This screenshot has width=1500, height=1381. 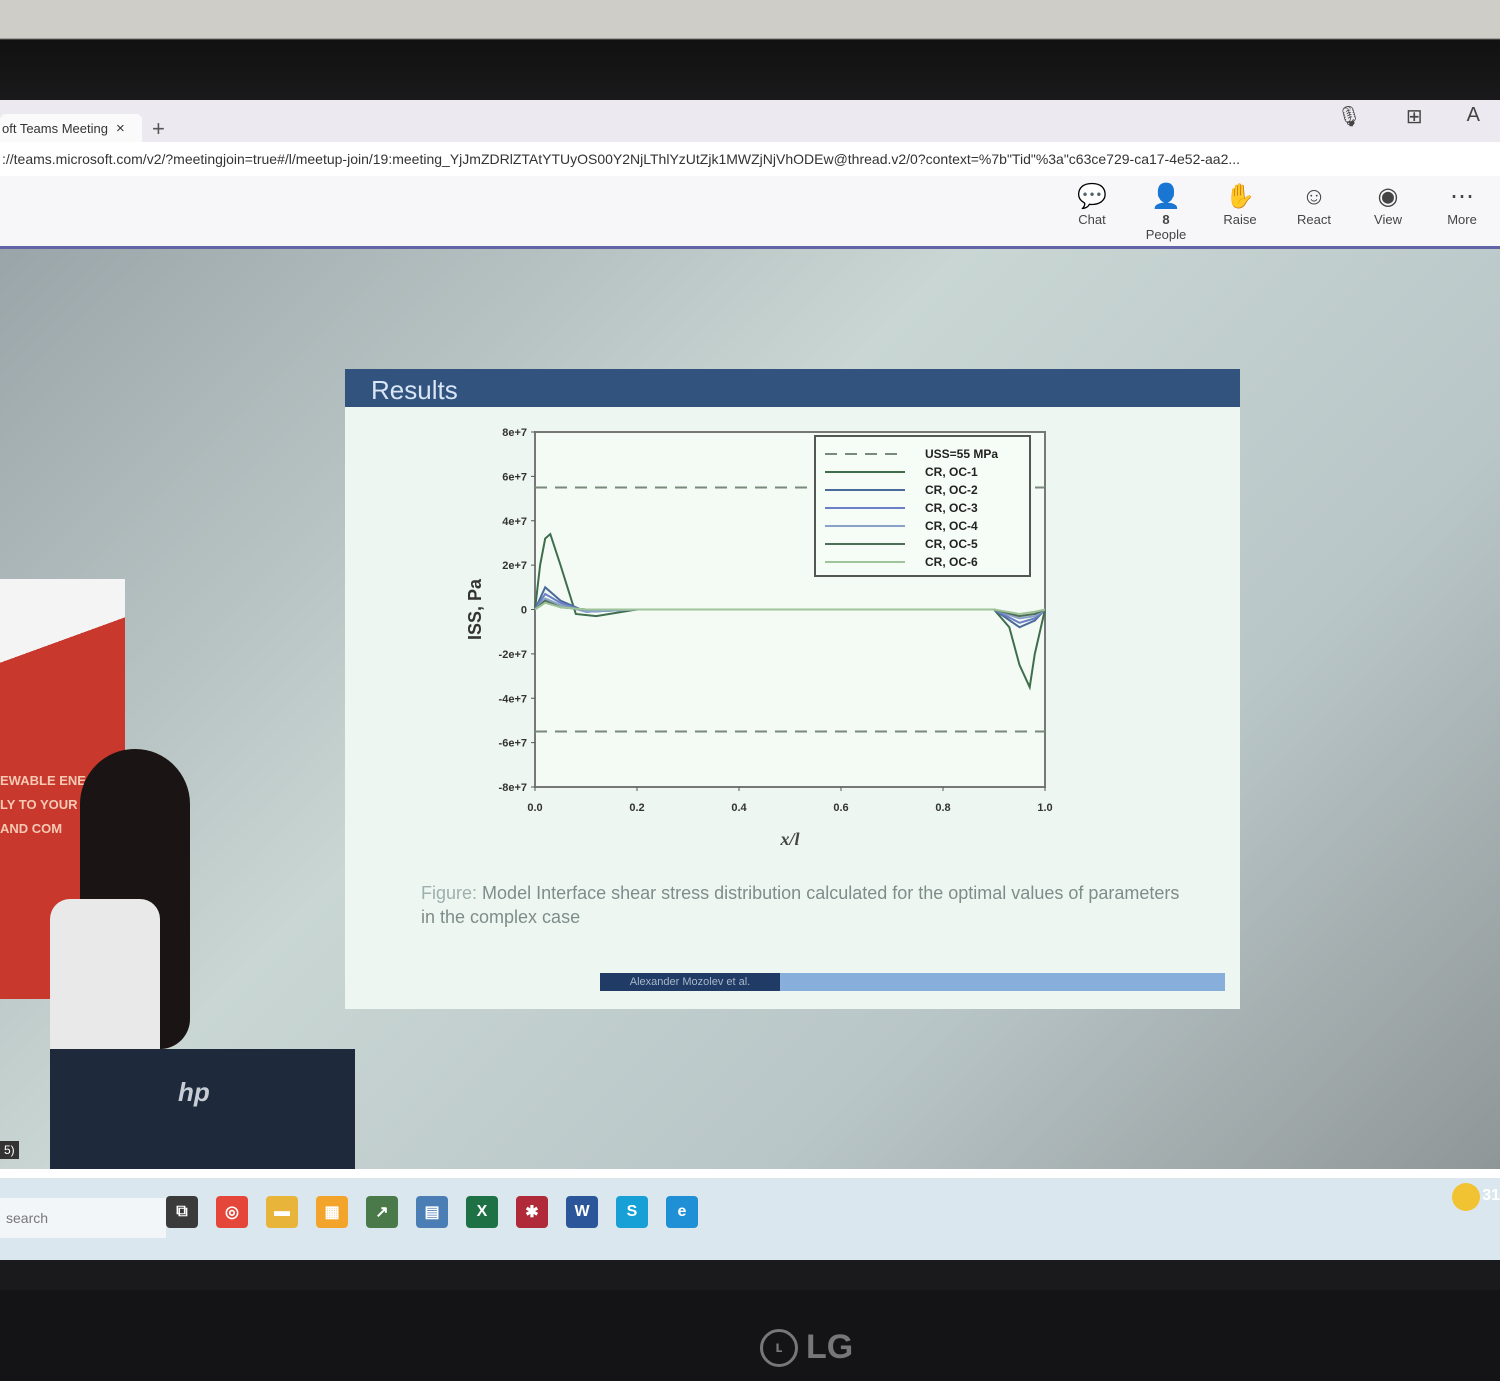 I want to click on x-tick-label: 0.8, so click(x=942, y=808).